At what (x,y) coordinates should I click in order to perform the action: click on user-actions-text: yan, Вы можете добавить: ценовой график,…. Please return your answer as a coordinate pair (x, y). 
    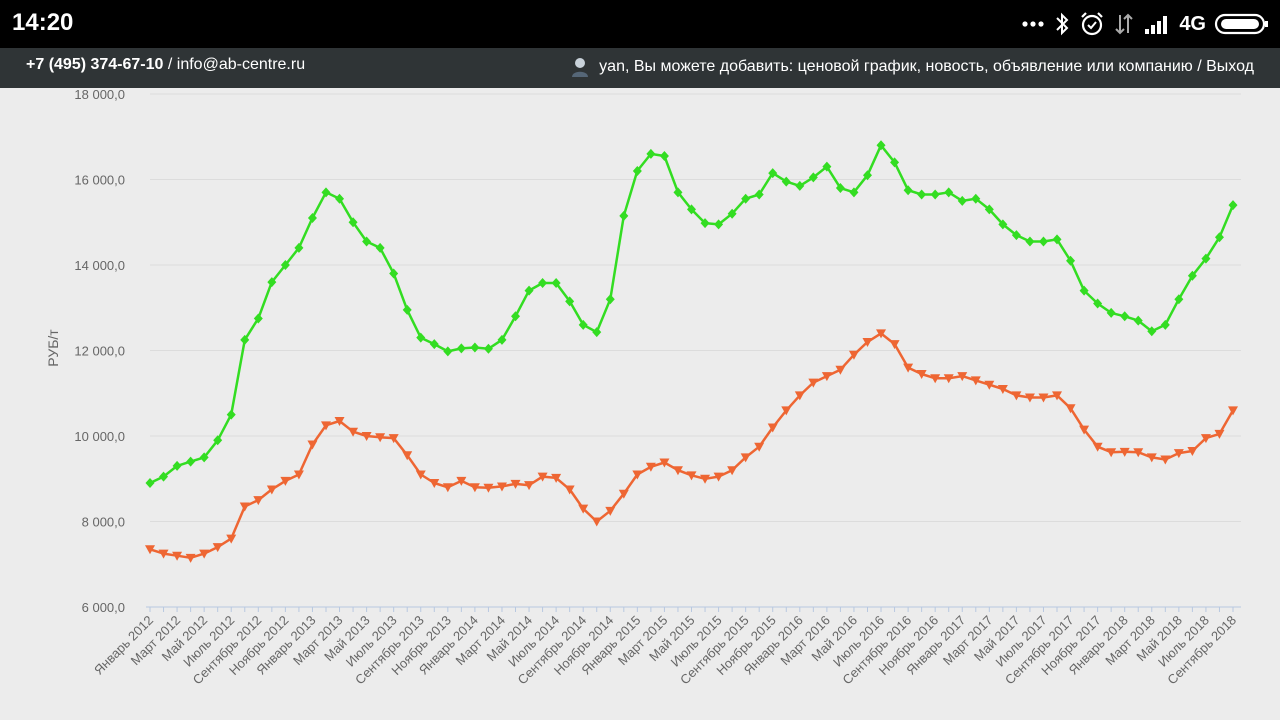
    Looking at the image, I should click on (926, 66).